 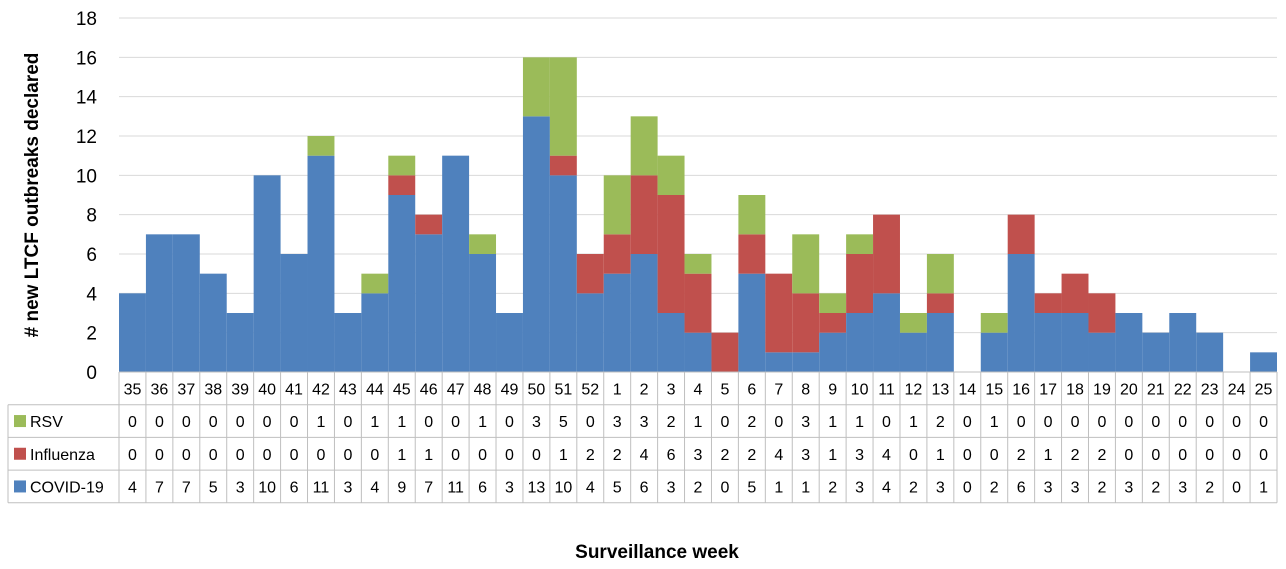 I want to click on table-cell: 7, so click(x=186, y=487).